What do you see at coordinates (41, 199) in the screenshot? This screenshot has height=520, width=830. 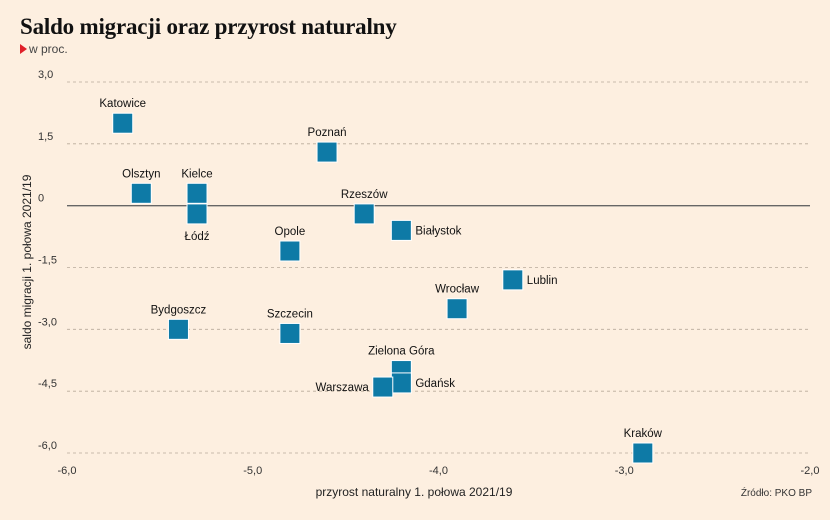 I see `y-tick-label: 0` at bounding box center [41, 199].